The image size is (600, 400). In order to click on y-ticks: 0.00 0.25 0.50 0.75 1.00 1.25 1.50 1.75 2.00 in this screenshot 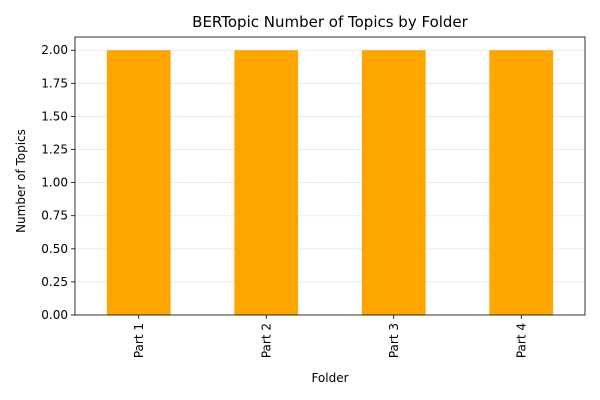, I will do `click(58, 182)`.